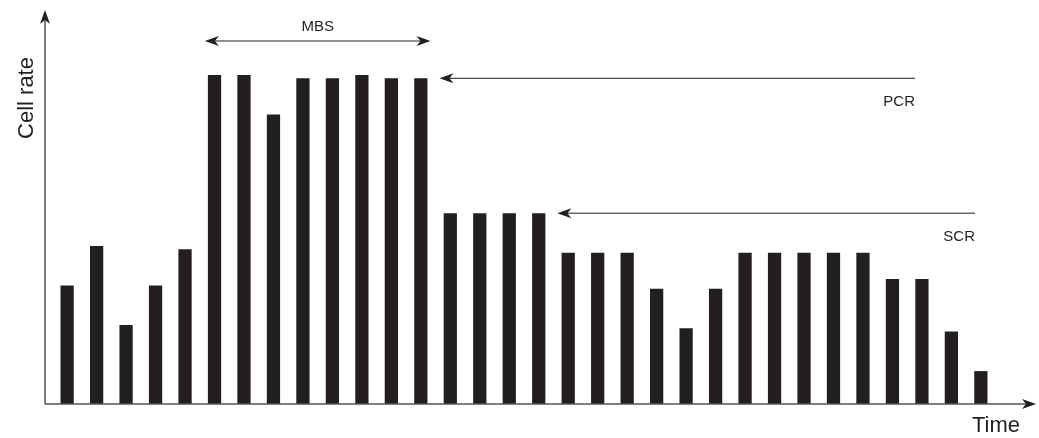 The image size is (1039, 438). What do you see at coordinates (317, 25) in the screenshot?
I see `text: MBS` at bounding box center [317, 25].